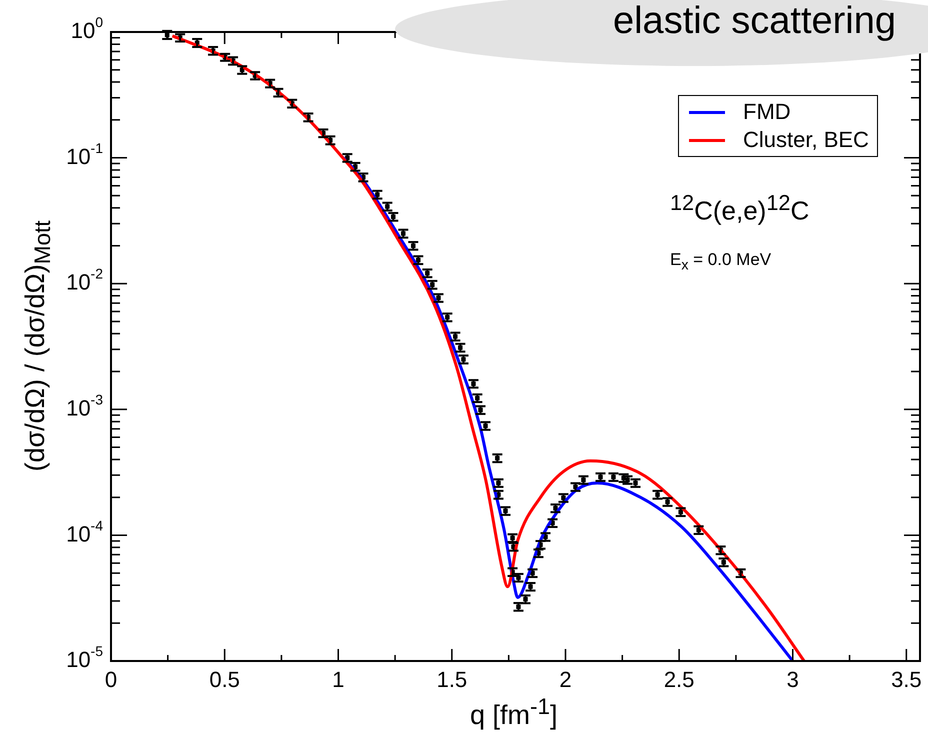  What do you see at coordinates (792, 679) in the screenshot?
I see `x-tick-label: 3` at bounding box center [792, 679].